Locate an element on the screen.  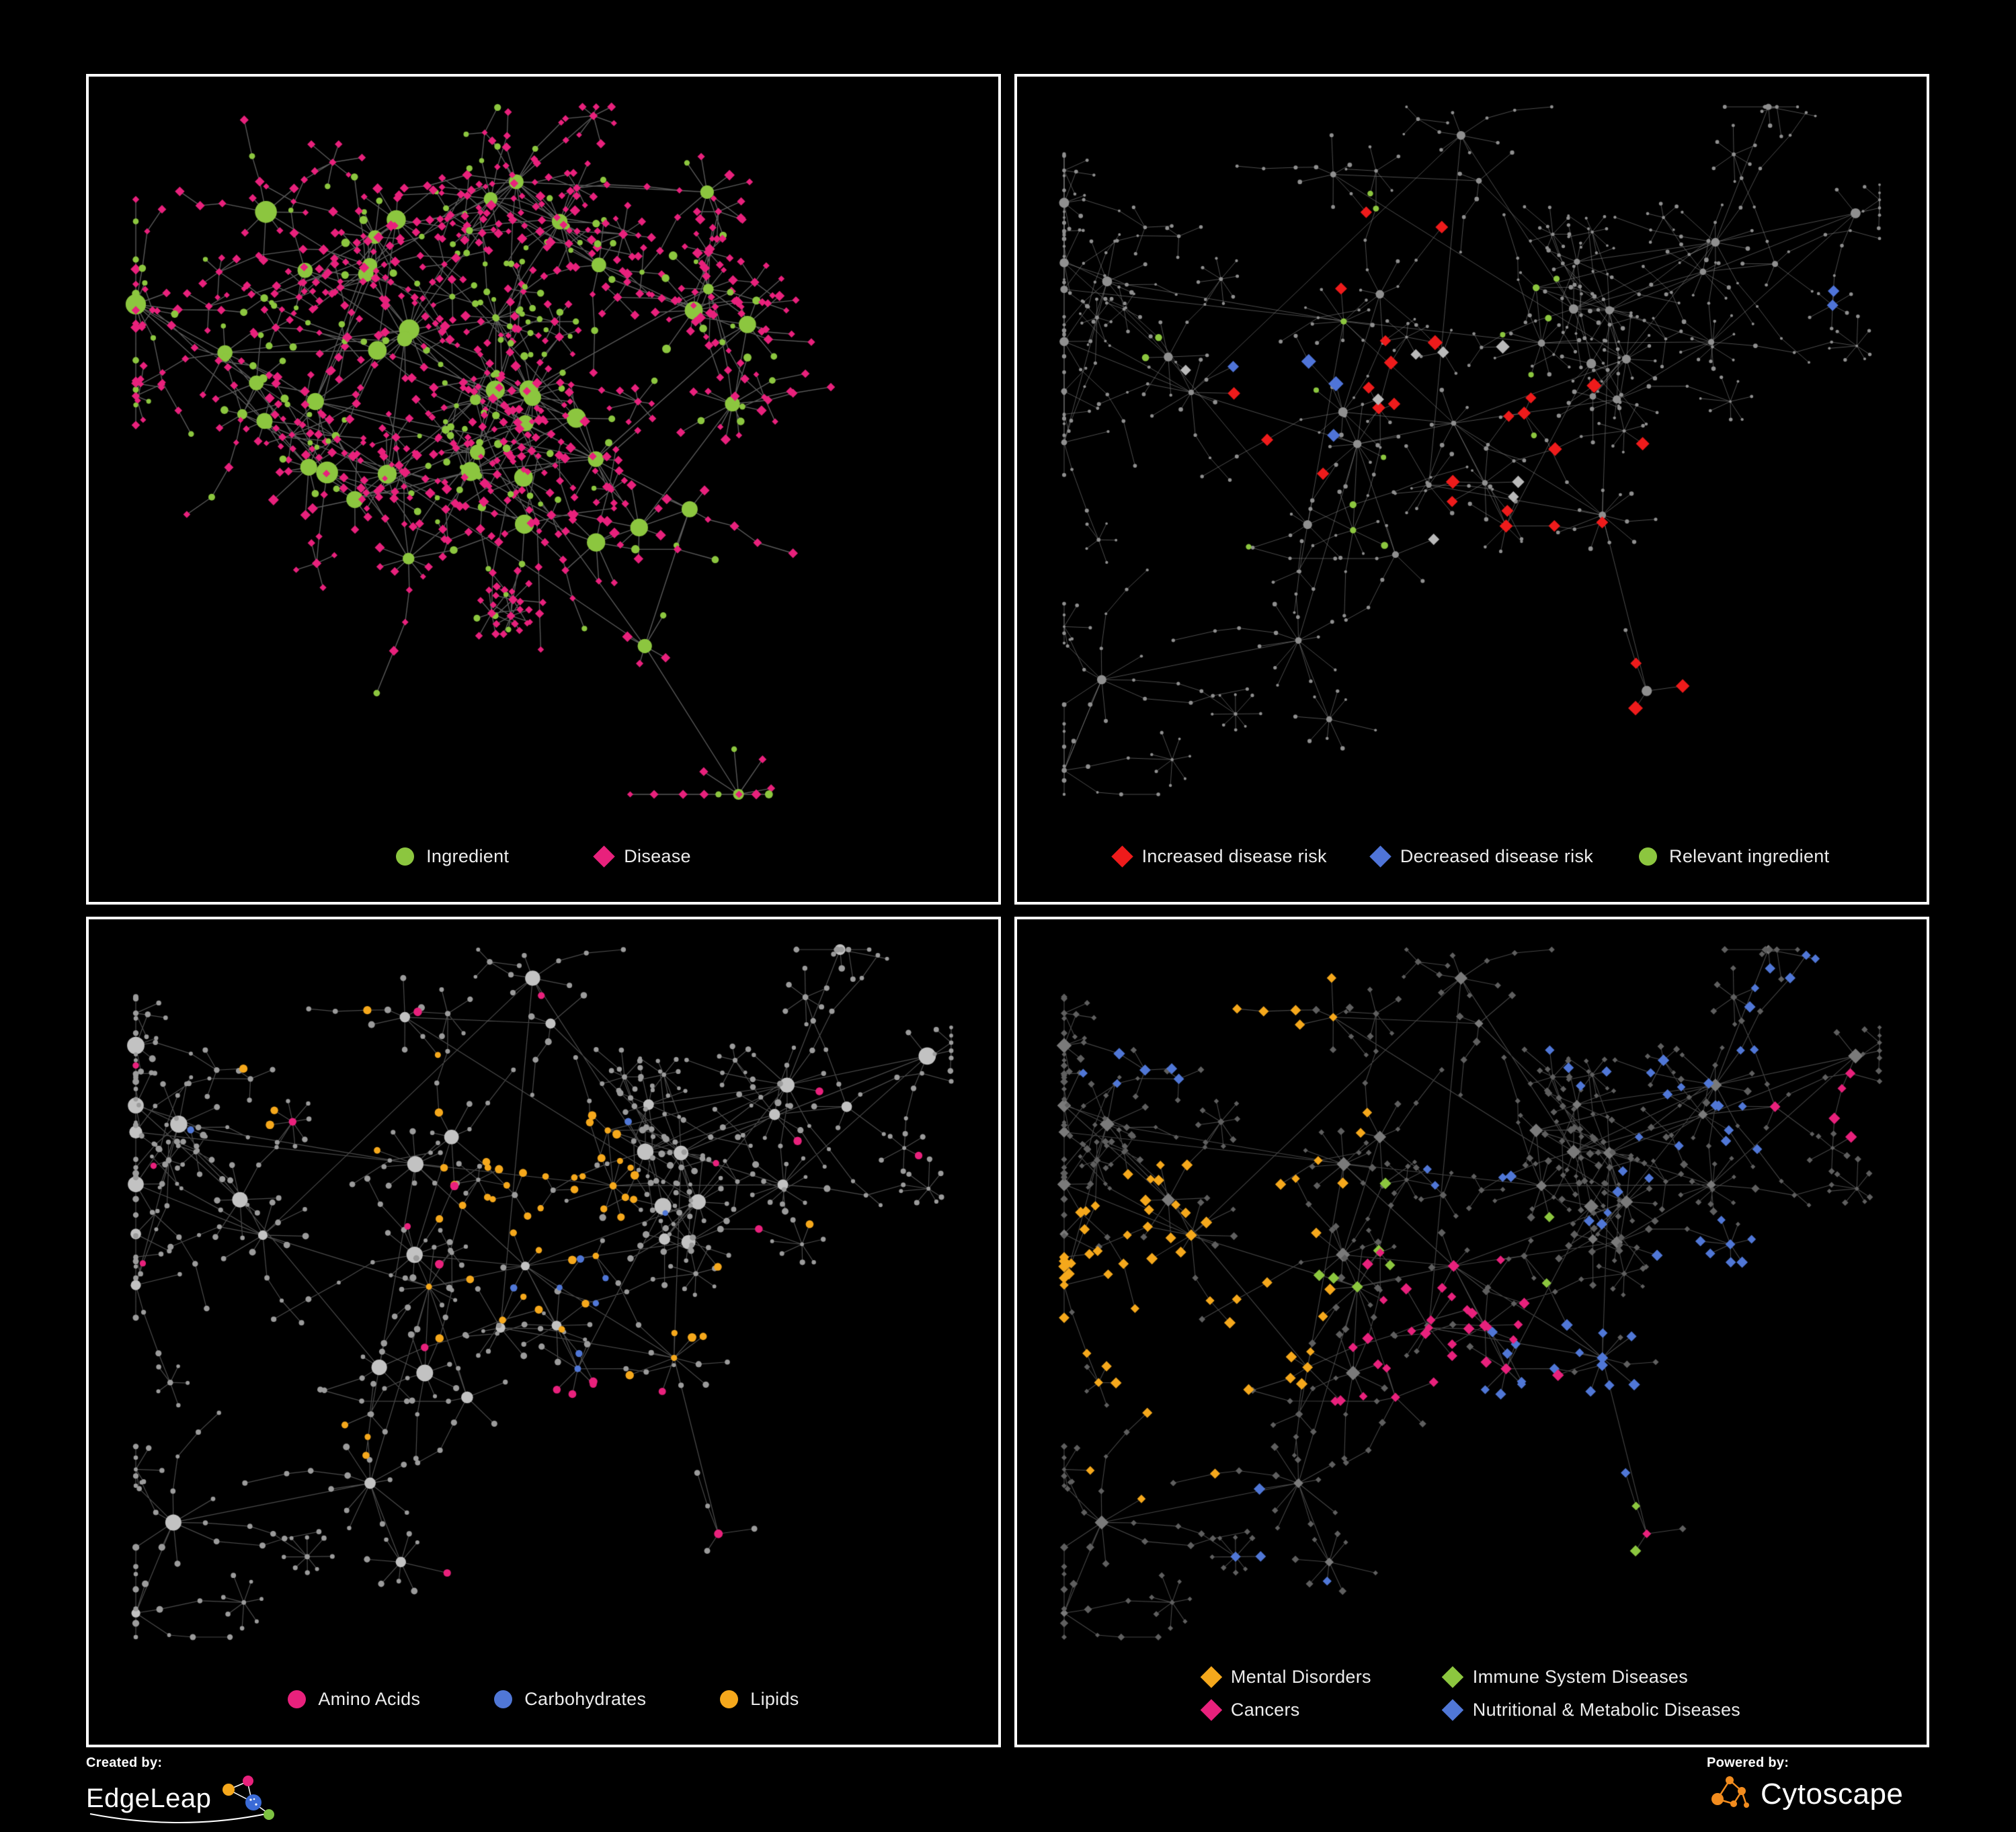
legend-item-immune-diseases: Immune System Diseases is located at coordinates (1591, 1677).